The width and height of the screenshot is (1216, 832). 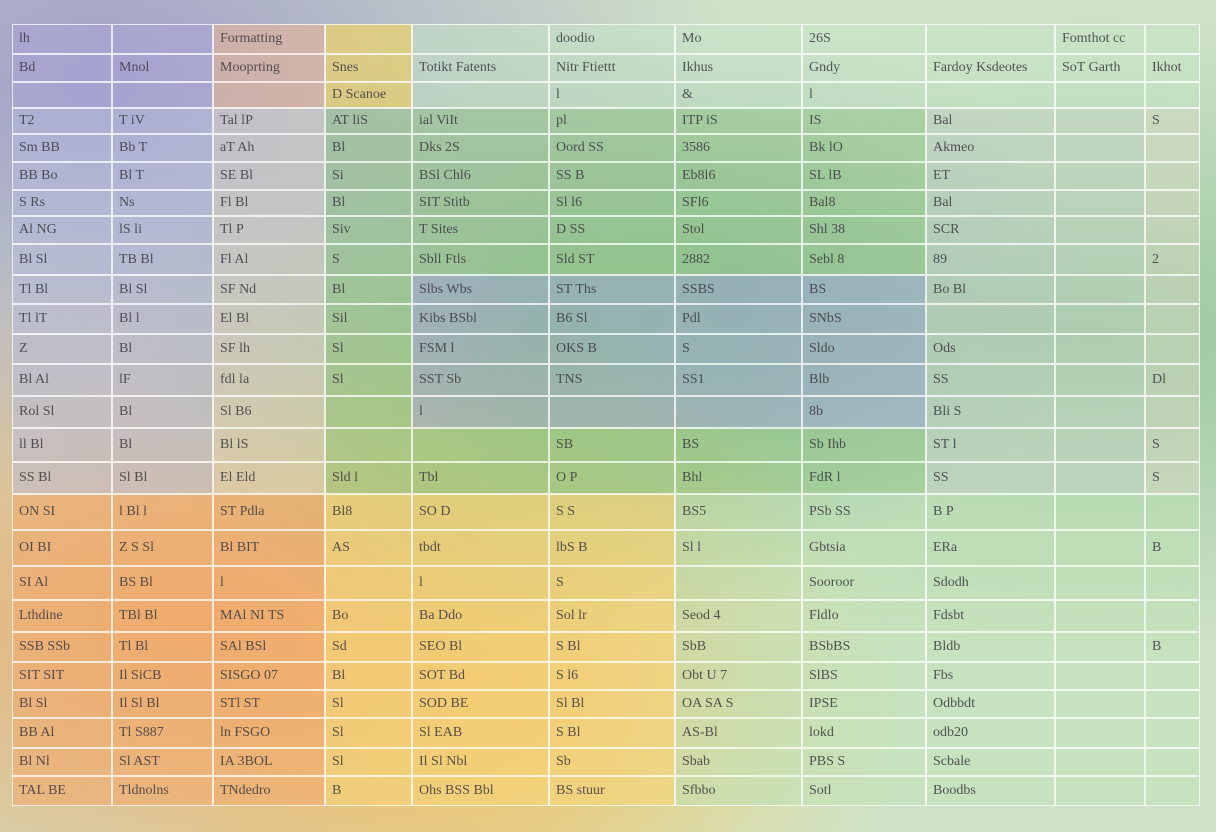 I want to click on cell-text: ial ViIt, so click(x=438, y=120).